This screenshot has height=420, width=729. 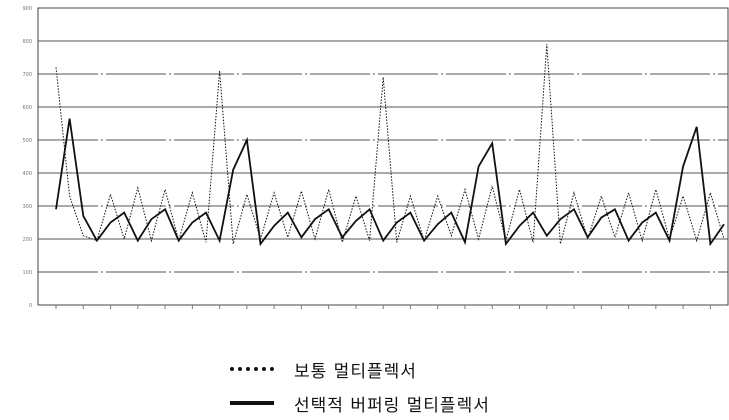 I want to click on y-tick-label: 200, so click(x=27, y=240).